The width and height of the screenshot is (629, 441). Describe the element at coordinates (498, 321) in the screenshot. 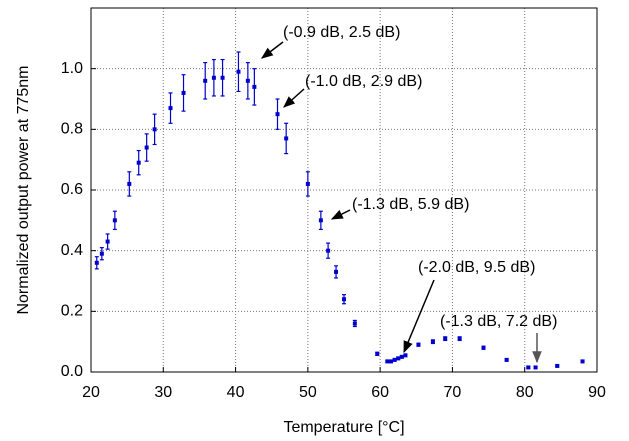

I see `annotation: (-1.3 dB, 7.2 dB)` at that location.